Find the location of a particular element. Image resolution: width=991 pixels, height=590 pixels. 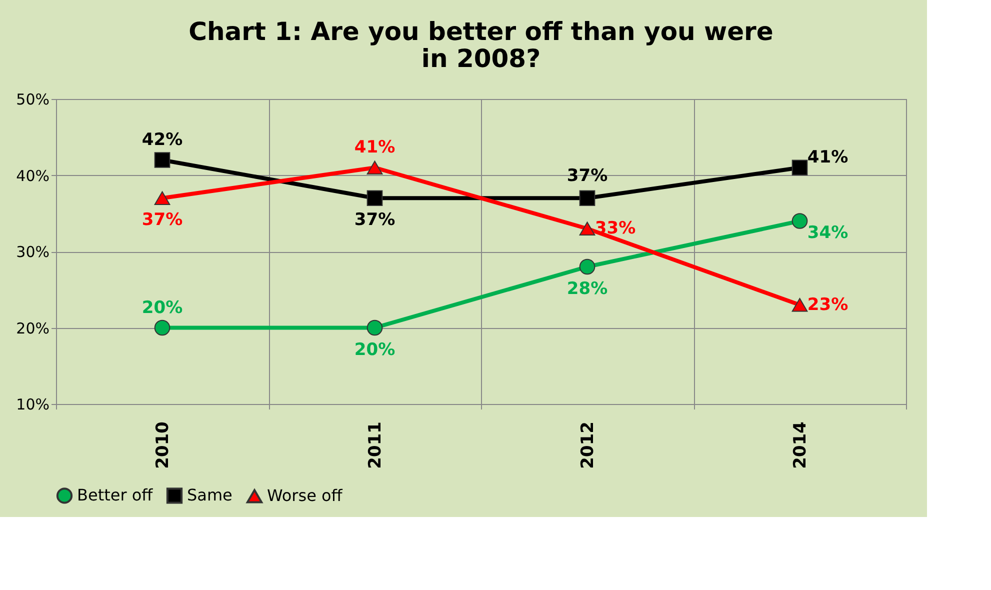

legend-label: Same is located at coordinates (209, 495).